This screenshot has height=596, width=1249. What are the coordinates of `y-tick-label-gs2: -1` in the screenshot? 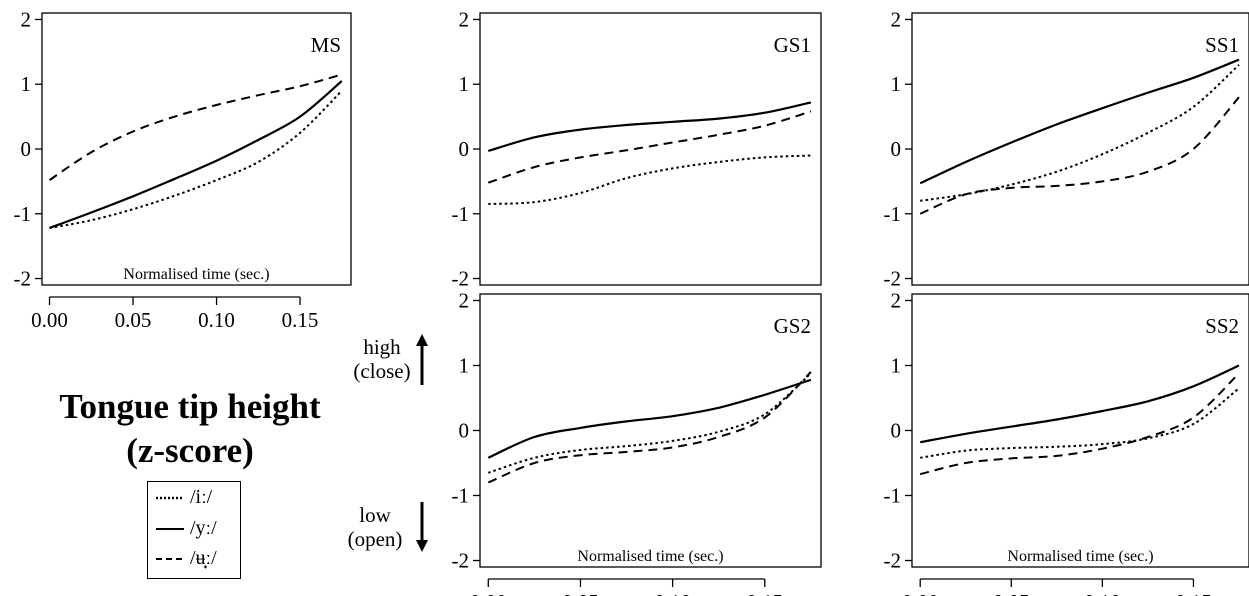 It's located at (461, 496).